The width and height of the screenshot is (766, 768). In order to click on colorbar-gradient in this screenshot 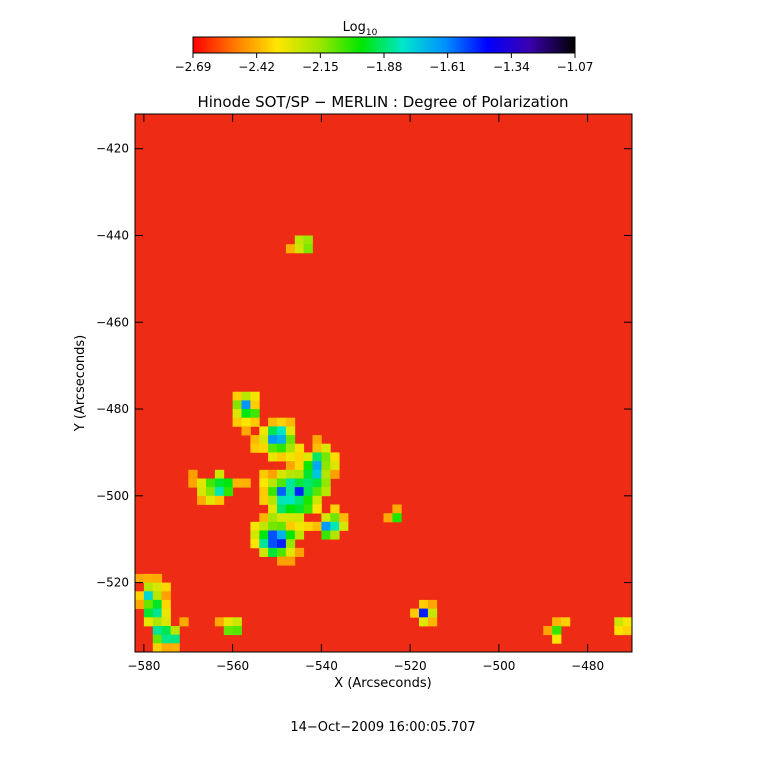, I will do `click(384, 45)`.